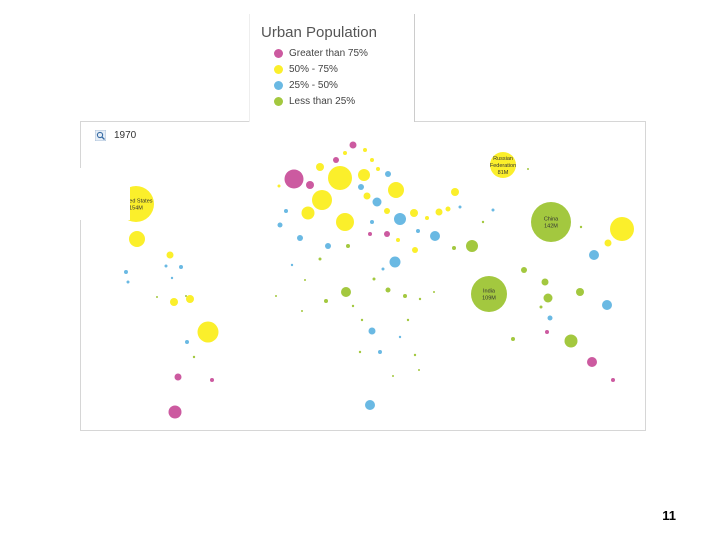 The height and width of the screenshot is (540, 720). What do you see at coordinates (551, 222) in the screenshot?
I see `bubble-china` at bounding box center [551, 222].